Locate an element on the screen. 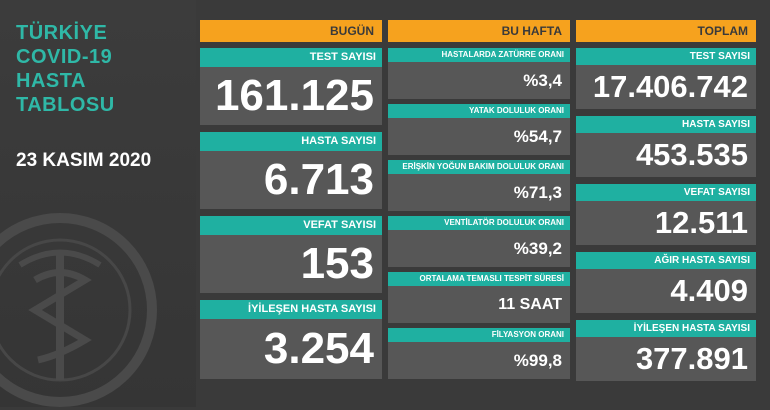 The image size is (770, 410). title-line-2: COVID-19 is located at coordinates (64, 57).